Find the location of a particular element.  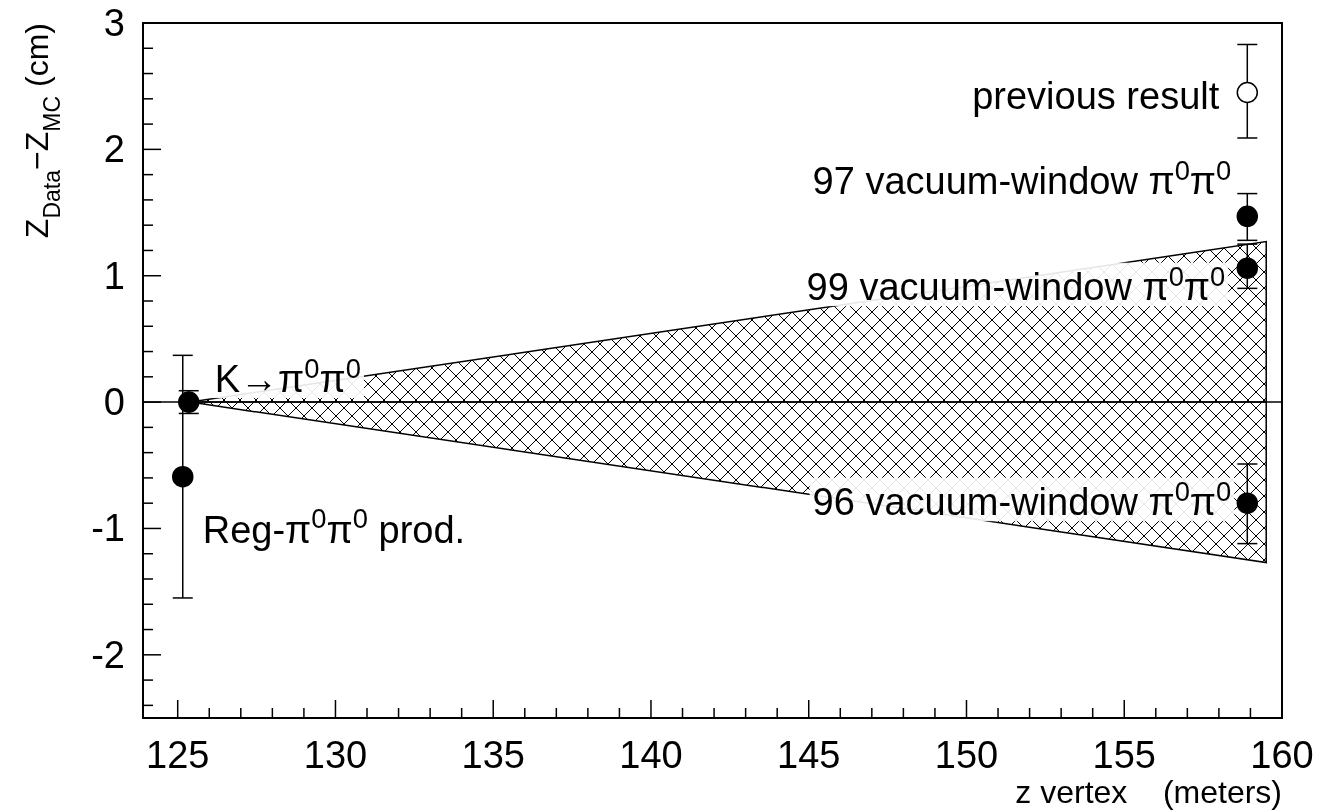

y-tick-label: 2 is located at coordinates (114, 149).